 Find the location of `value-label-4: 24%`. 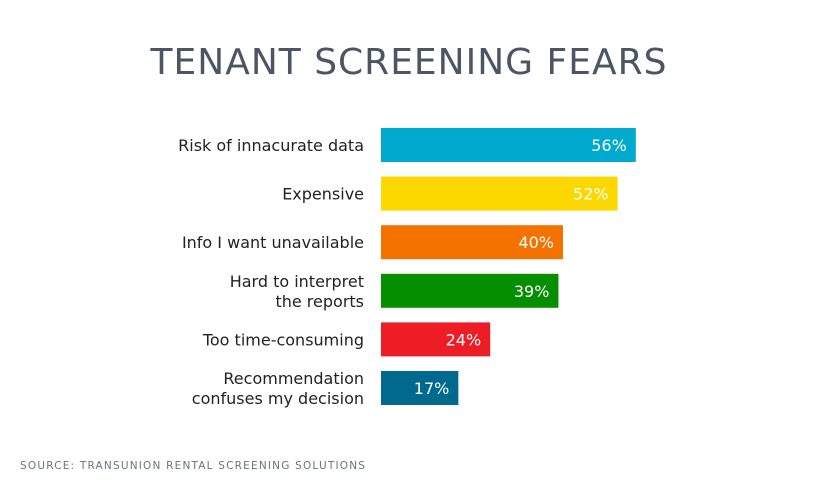

value-label-4: 24% is located at coordinates (464, 339).